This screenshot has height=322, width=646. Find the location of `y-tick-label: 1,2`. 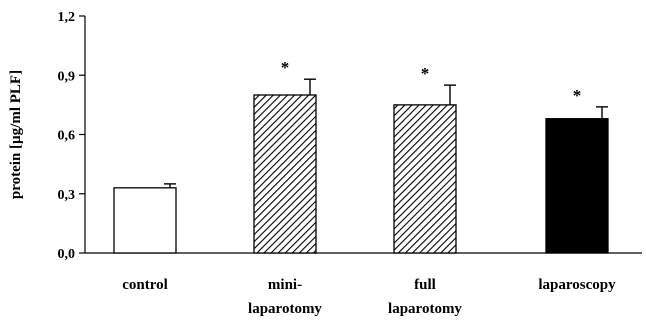

y-tick-label: 1,2 is located at coordinates (67, 17).